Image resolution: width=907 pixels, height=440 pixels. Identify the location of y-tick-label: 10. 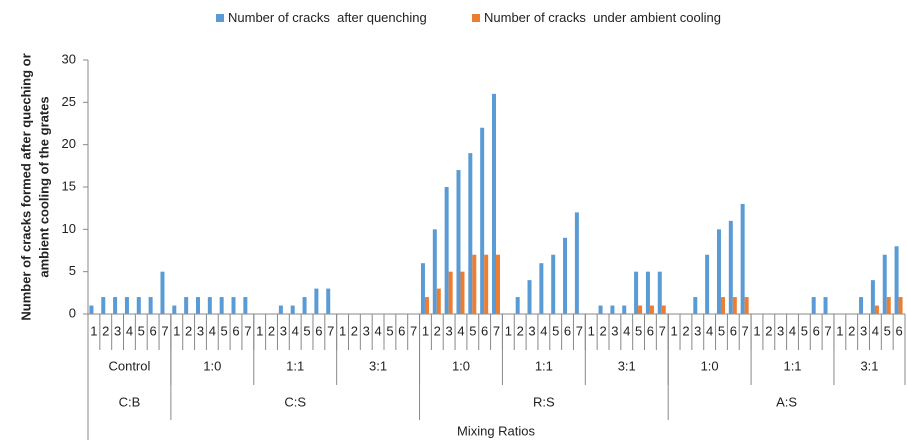
(69, 228).